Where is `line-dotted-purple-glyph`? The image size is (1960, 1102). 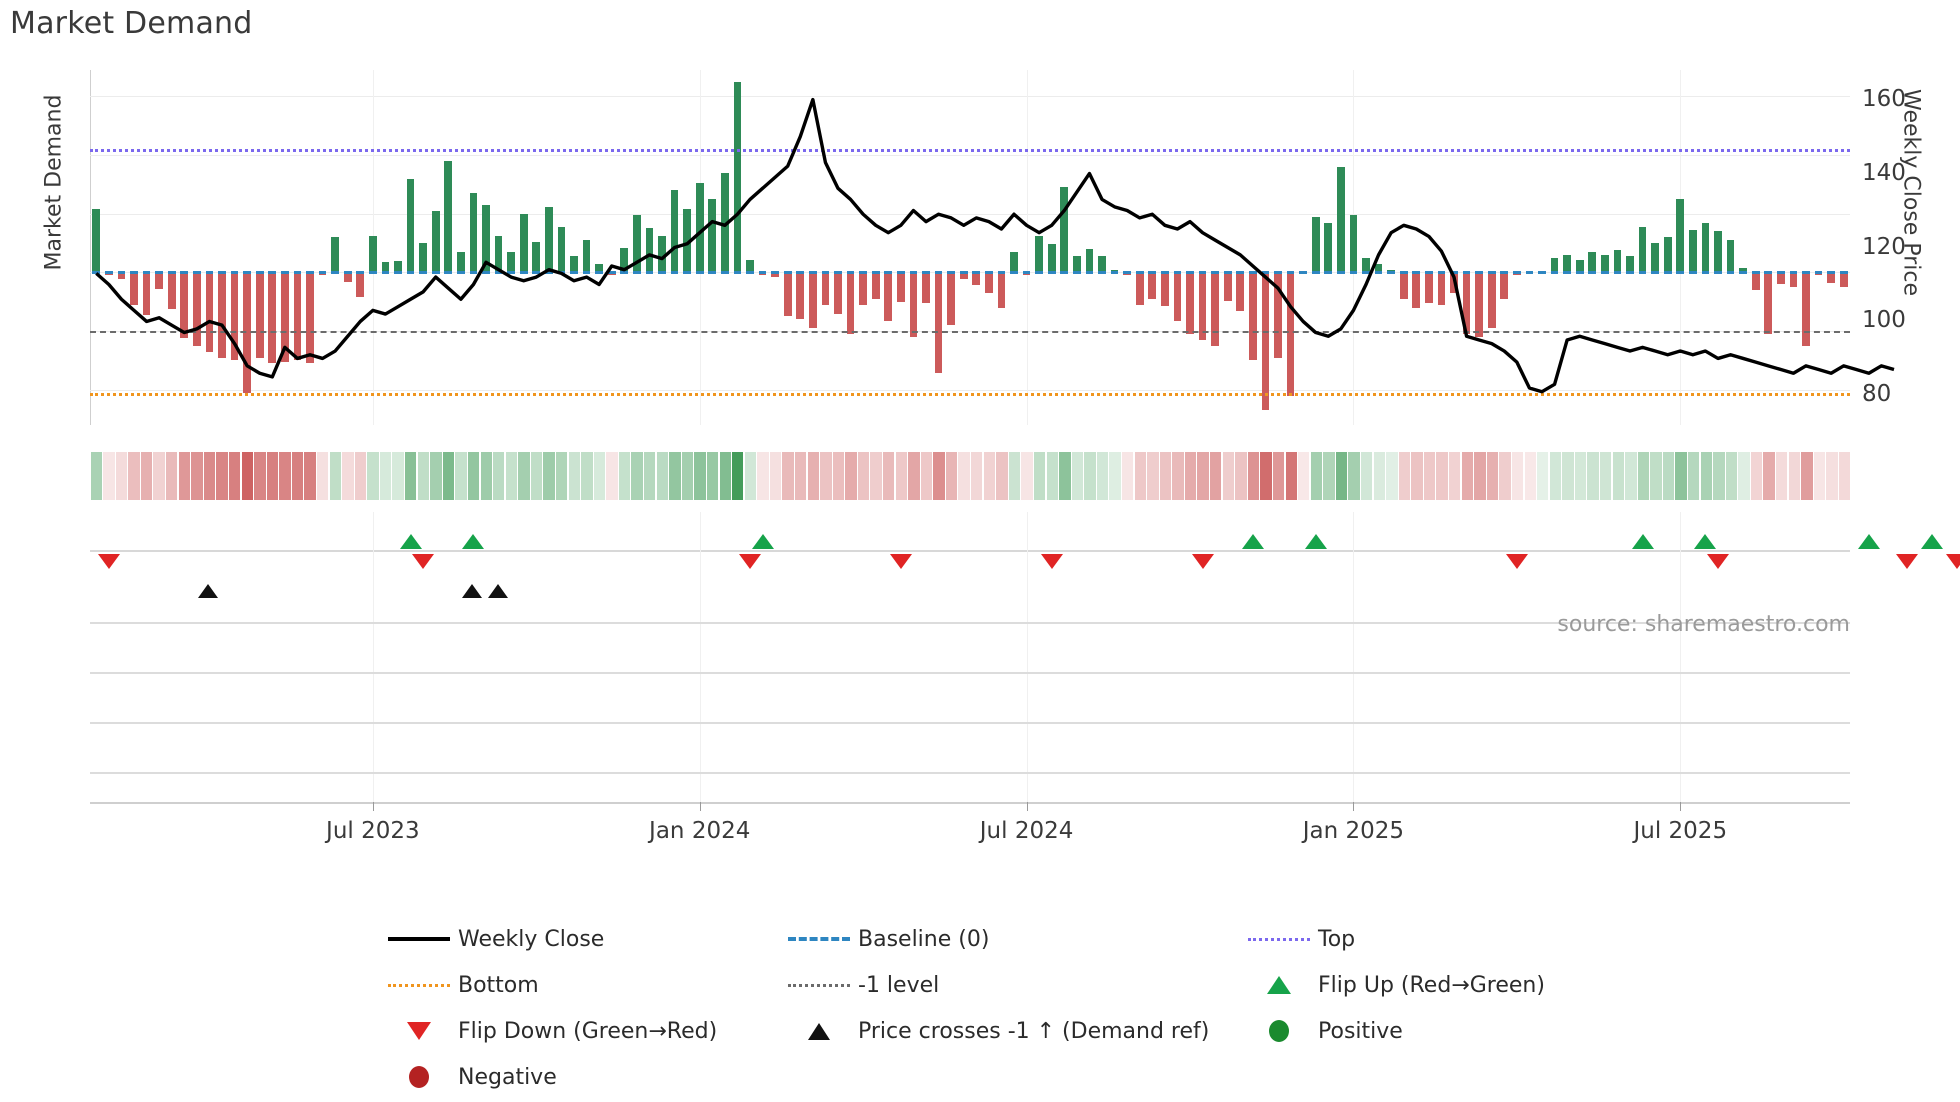
line-dotted-purple-glyph is located at coordinates (1279, 939).